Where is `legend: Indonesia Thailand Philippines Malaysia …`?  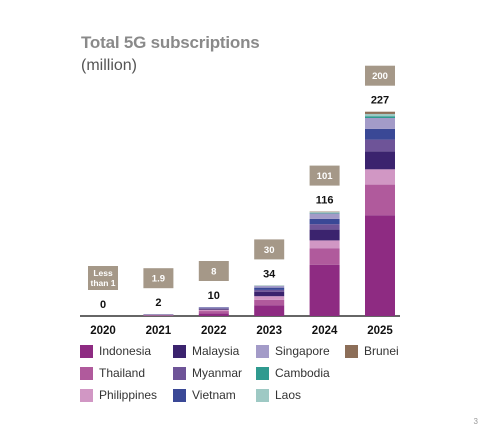 legend: Indonesia Thailand Philippines Malaysia … is located at coordinates (260, 376).